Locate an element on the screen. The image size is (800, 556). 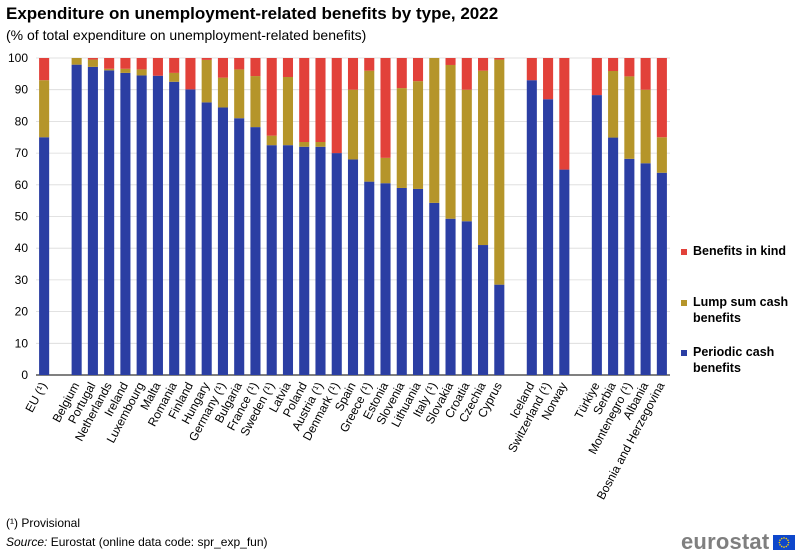
y-tick-label: 50 is located at coordinates (22, 217).